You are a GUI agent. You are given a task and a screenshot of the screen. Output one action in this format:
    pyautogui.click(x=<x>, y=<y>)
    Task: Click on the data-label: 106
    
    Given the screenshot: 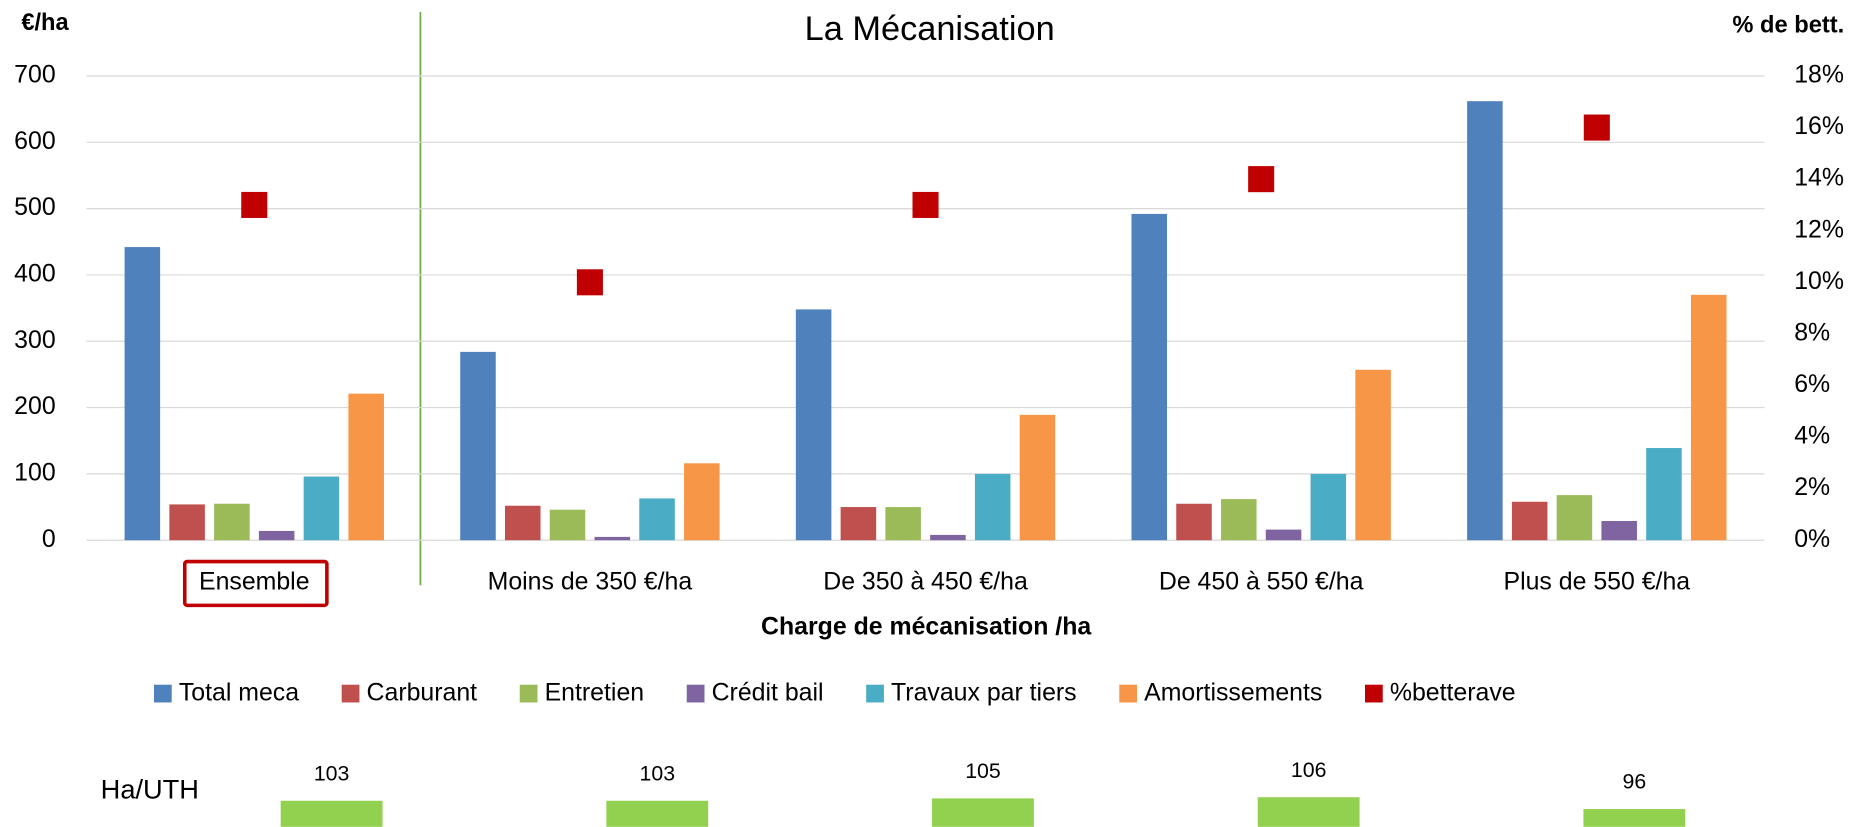 What is the action you would take?
    pyautogui.click(x=1309, y=770)
    